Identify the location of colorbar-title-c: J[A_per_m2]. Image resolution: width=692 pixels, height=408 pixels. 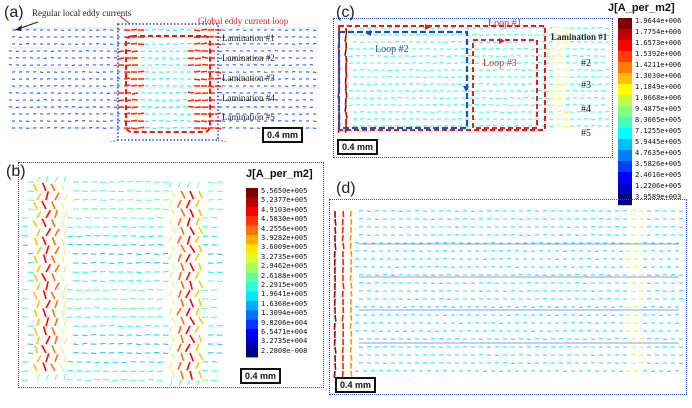
(641, 8).